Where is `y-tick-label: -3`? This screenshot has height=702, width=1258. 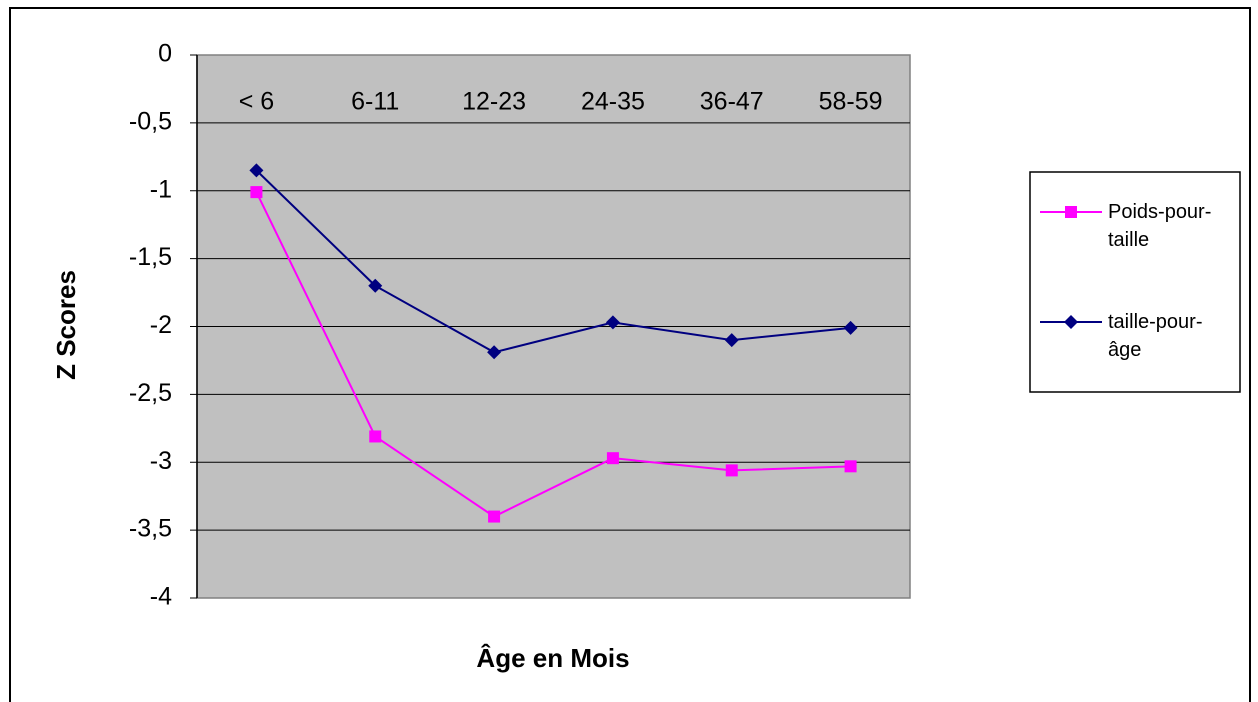 y-tick-label: -3 is located at coordinates (161, 461).